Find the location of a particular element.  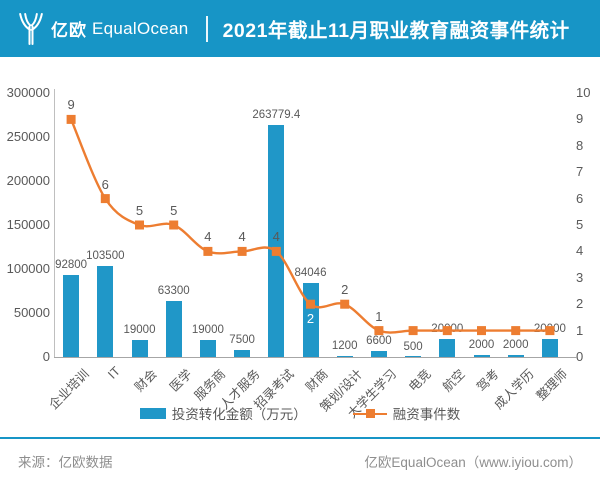

page-title: 2021年截止11月职业教育融资事件统计 is located at coordinates (396, 31).